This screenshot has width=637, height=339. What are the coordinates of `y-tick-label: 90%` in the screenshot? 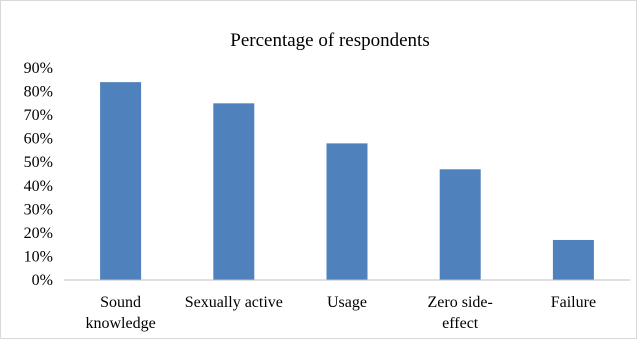 It's located at (38, 68).